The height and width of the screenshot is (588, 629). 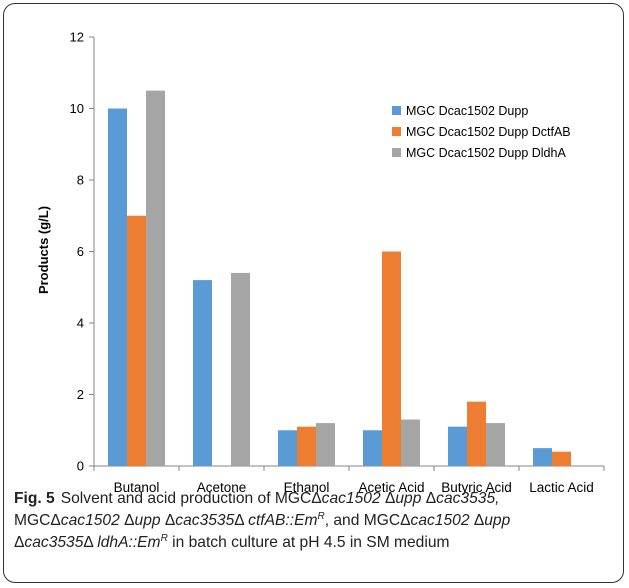 I want to click on caption-3-run: R, so click(x=164, y=538).